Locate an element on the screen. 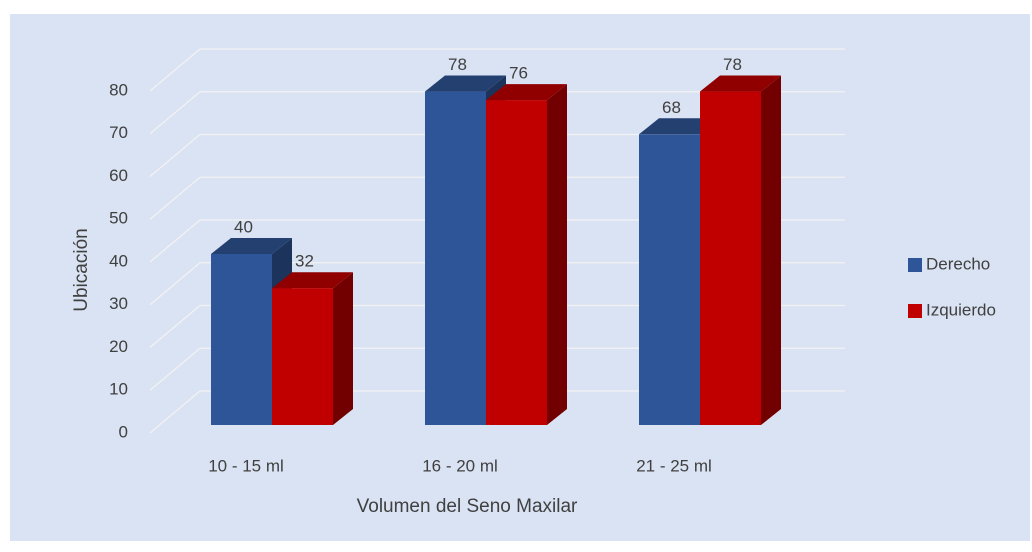 Image resolution: width=1032 pixels, height=552 pixels. x-tick-label: 16 - 20 ml is located at coordinates (460, 465).